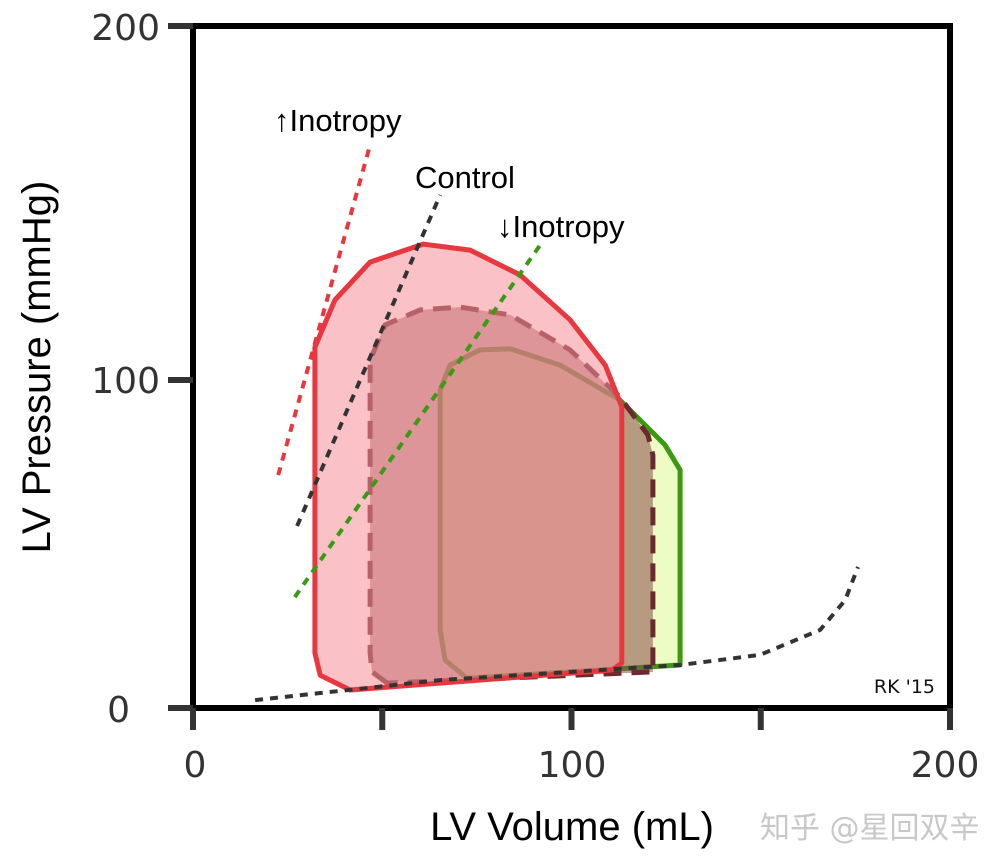 This screenshot has height=867, width=1000. What do you see at coordinates (465, 177) in the screenshot?
I see `annotation-control: Control` at bounding box center [465, 177].